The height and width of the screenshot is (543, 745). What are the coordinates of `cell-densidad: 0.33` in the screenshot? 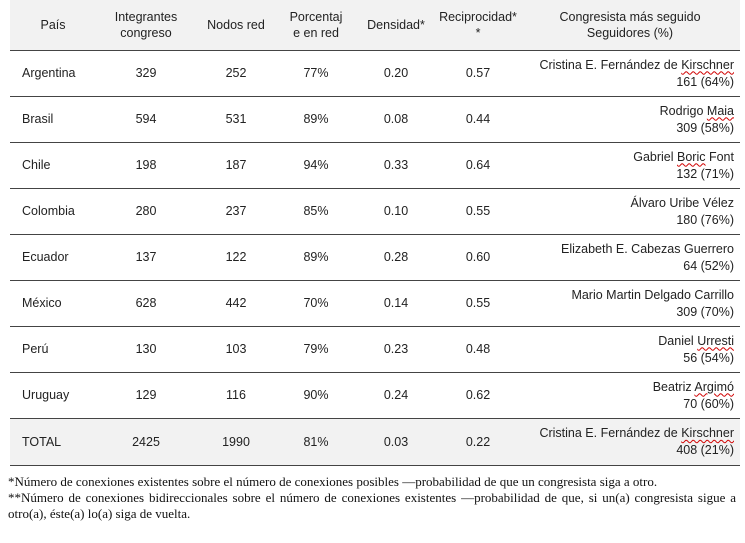 It's located at (396, 165).